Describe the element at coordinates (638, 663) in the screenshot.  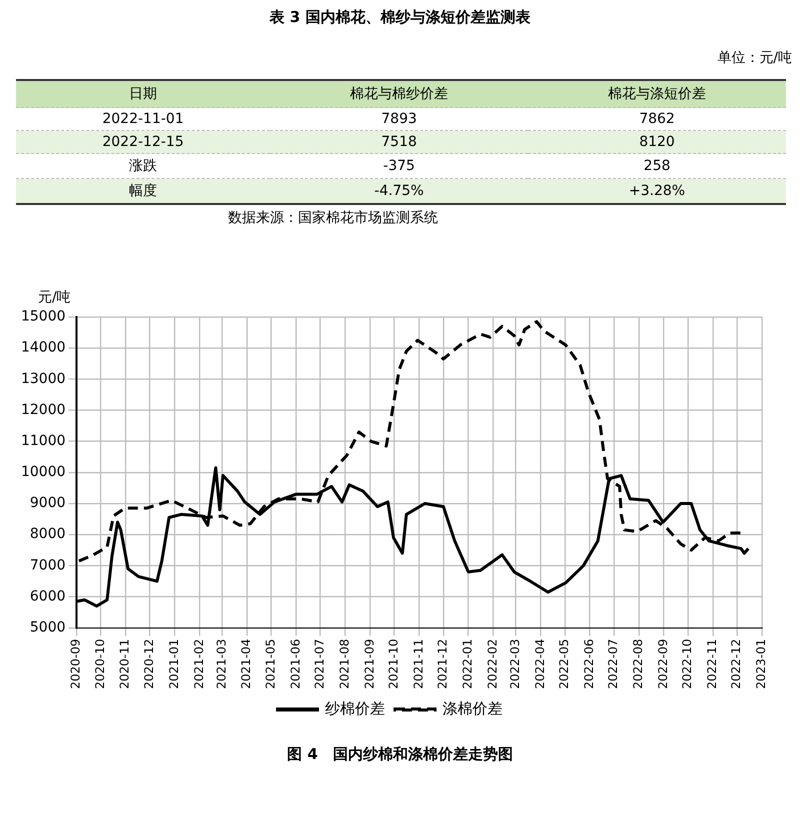
I see `x-tick-label: 2022-08` at that location.